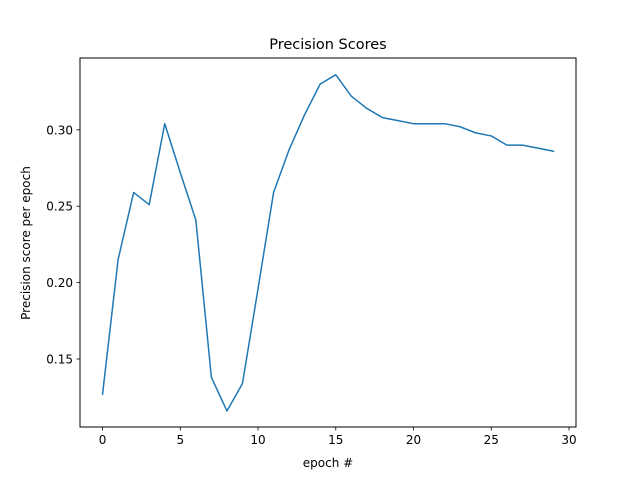 This screenshot has height=480, width=640. I want to click on x-tick-label: 0, so click(103, 440).